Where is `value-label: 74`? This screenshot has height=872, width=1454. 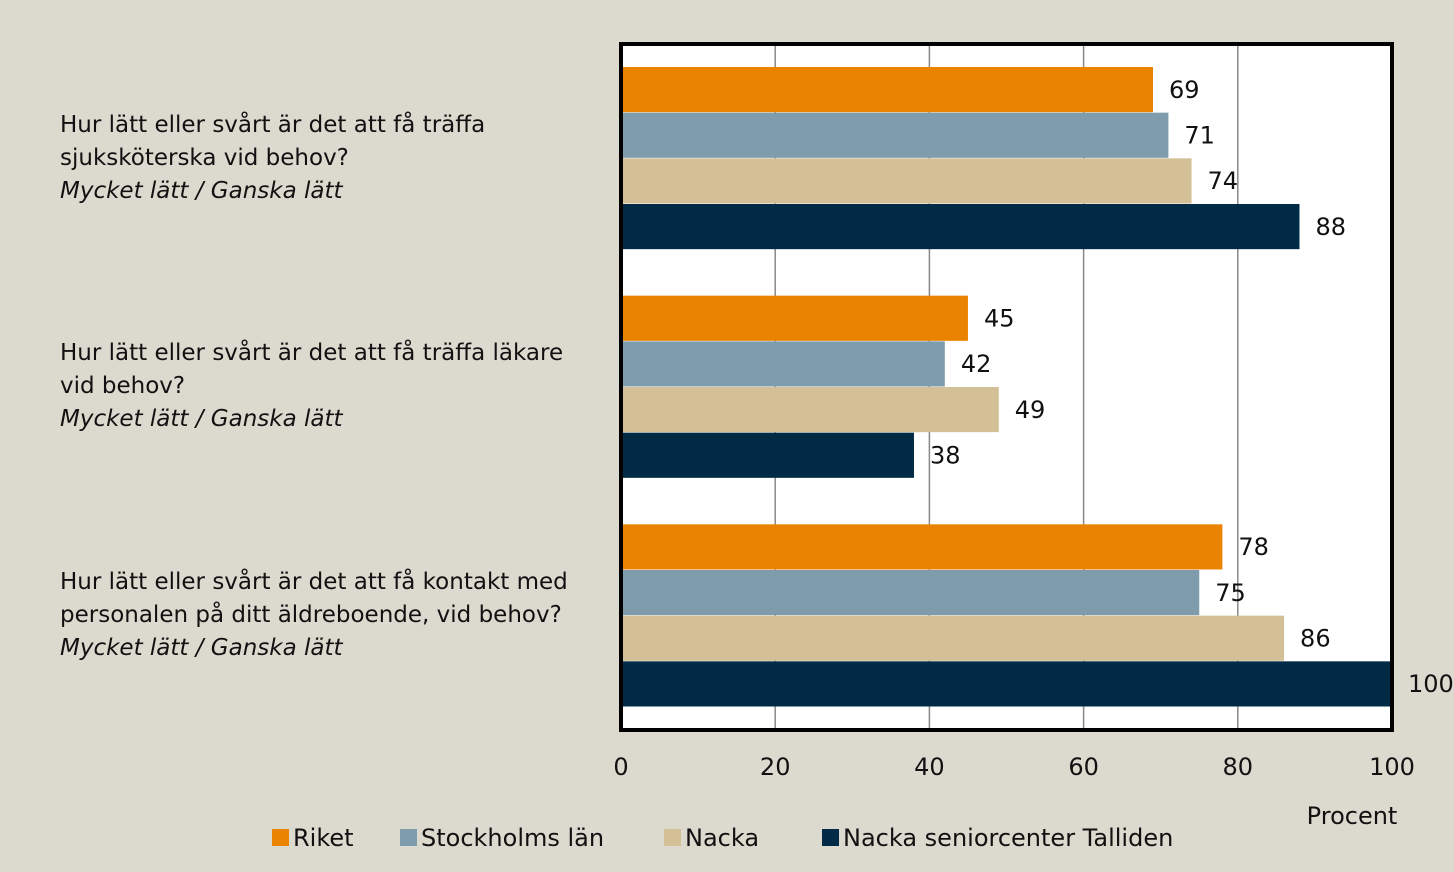 value-label: 74 is located at coordinates (1223, 181).